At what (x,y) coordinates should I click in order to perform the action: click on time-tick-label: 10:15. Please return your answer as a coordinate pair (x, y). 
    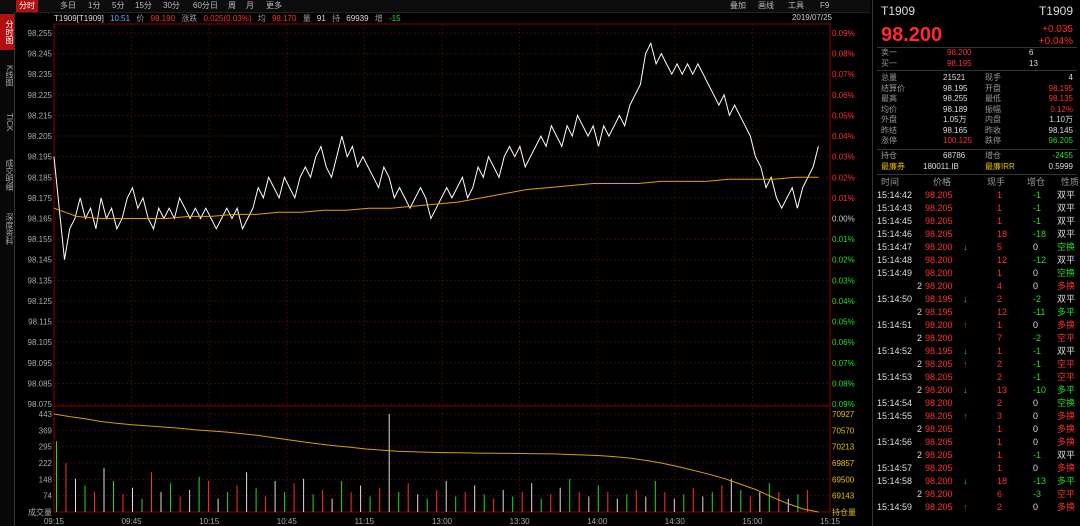
    Looking at the image, I should click on (209, 521).